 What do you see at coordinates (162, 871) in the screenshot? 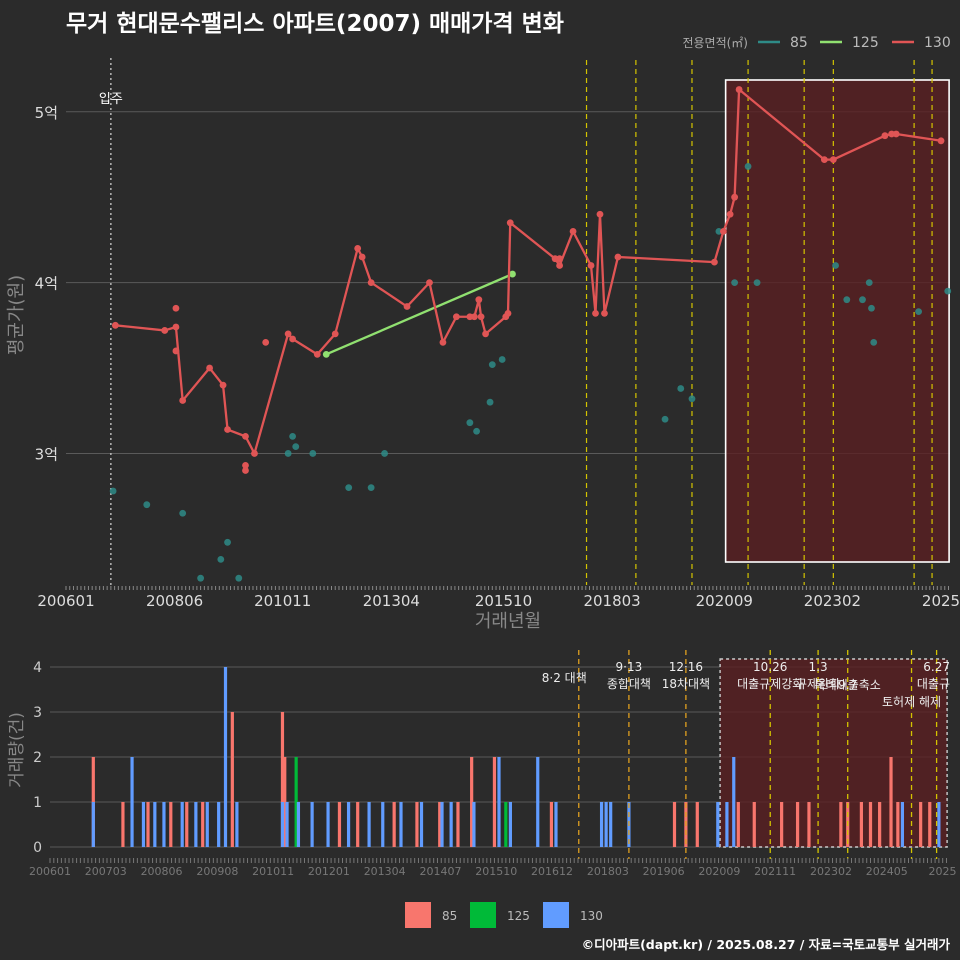
I see `bar-x-tick-label: 200806` at bounding box center [162, 871].